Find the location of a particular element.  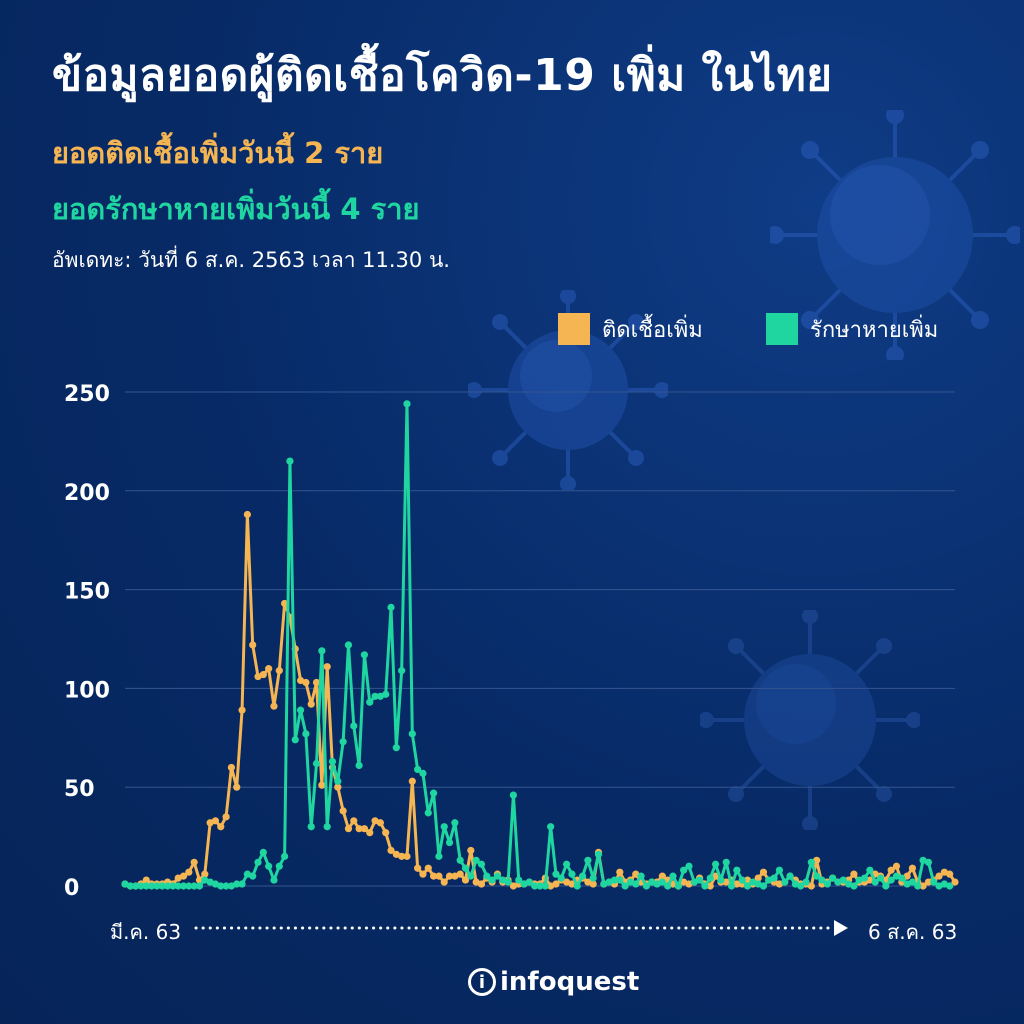

legend-label-infected: ติดเชื้อเพิ่ม is located at coordinates (652, 330).